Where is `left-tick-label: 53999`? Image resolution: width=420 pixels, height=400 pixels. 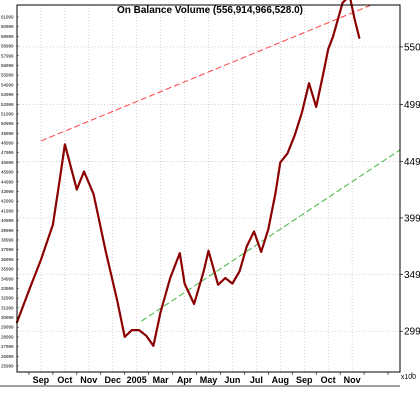
left-tick-label: 53999 is located at coordinates (7, 94).